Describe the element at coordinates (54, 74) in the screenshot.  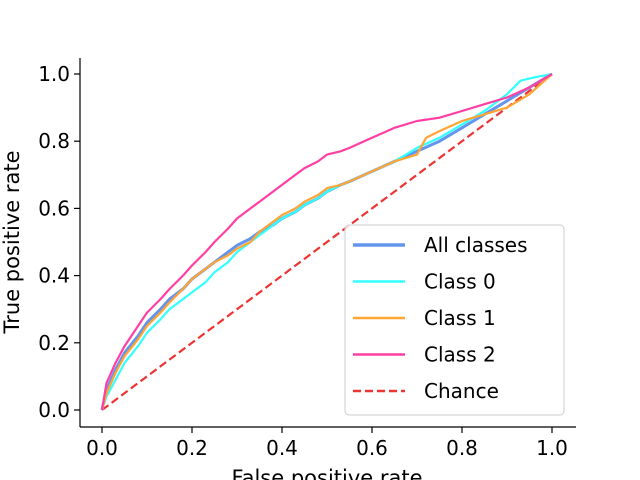
I see `y-tick-label: 1.0` at that location.